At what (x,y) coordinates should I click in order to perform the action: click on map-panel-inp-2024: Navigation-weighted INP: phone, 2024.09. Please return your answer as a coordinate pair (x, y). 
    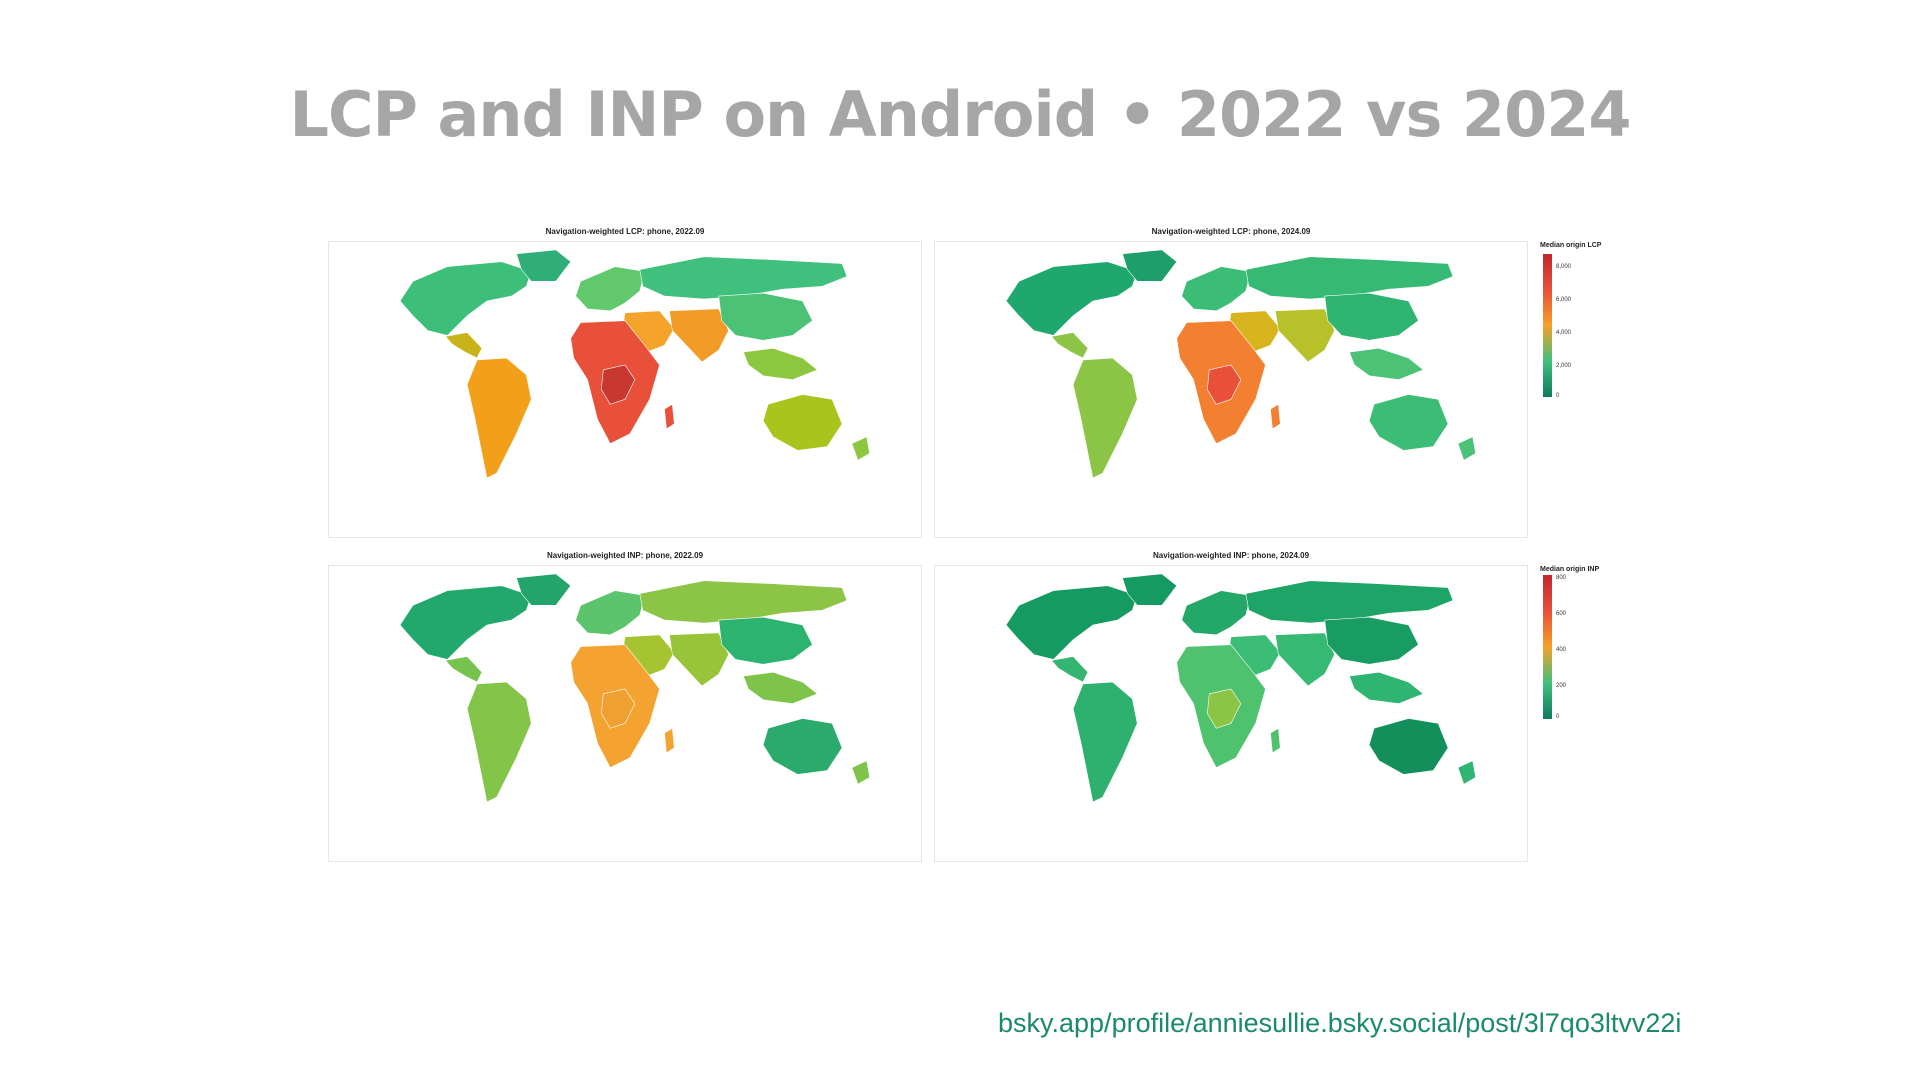
    Looking at the image, I should click on (1231, 706).